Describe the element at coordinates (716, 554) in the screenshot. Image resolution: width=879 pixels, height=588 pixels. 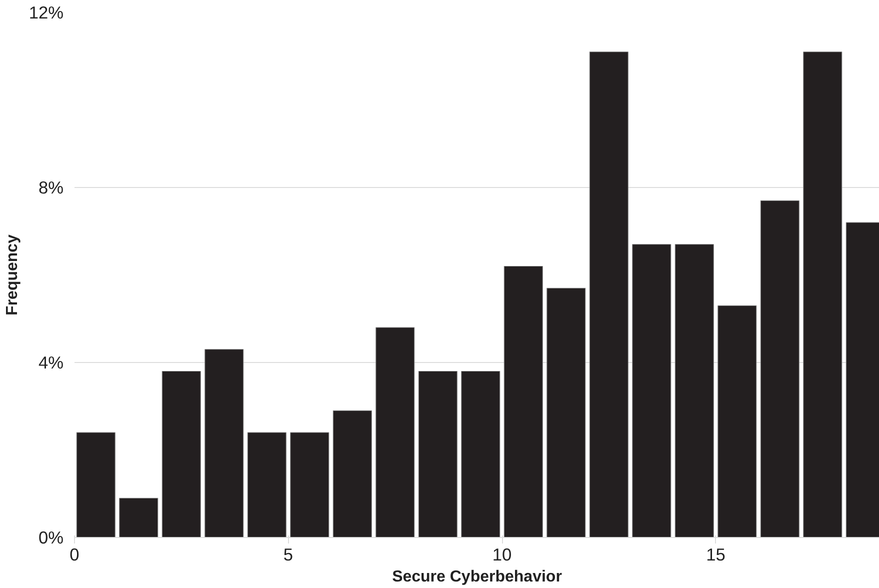
I see `x-tick-label: 15` at that location.